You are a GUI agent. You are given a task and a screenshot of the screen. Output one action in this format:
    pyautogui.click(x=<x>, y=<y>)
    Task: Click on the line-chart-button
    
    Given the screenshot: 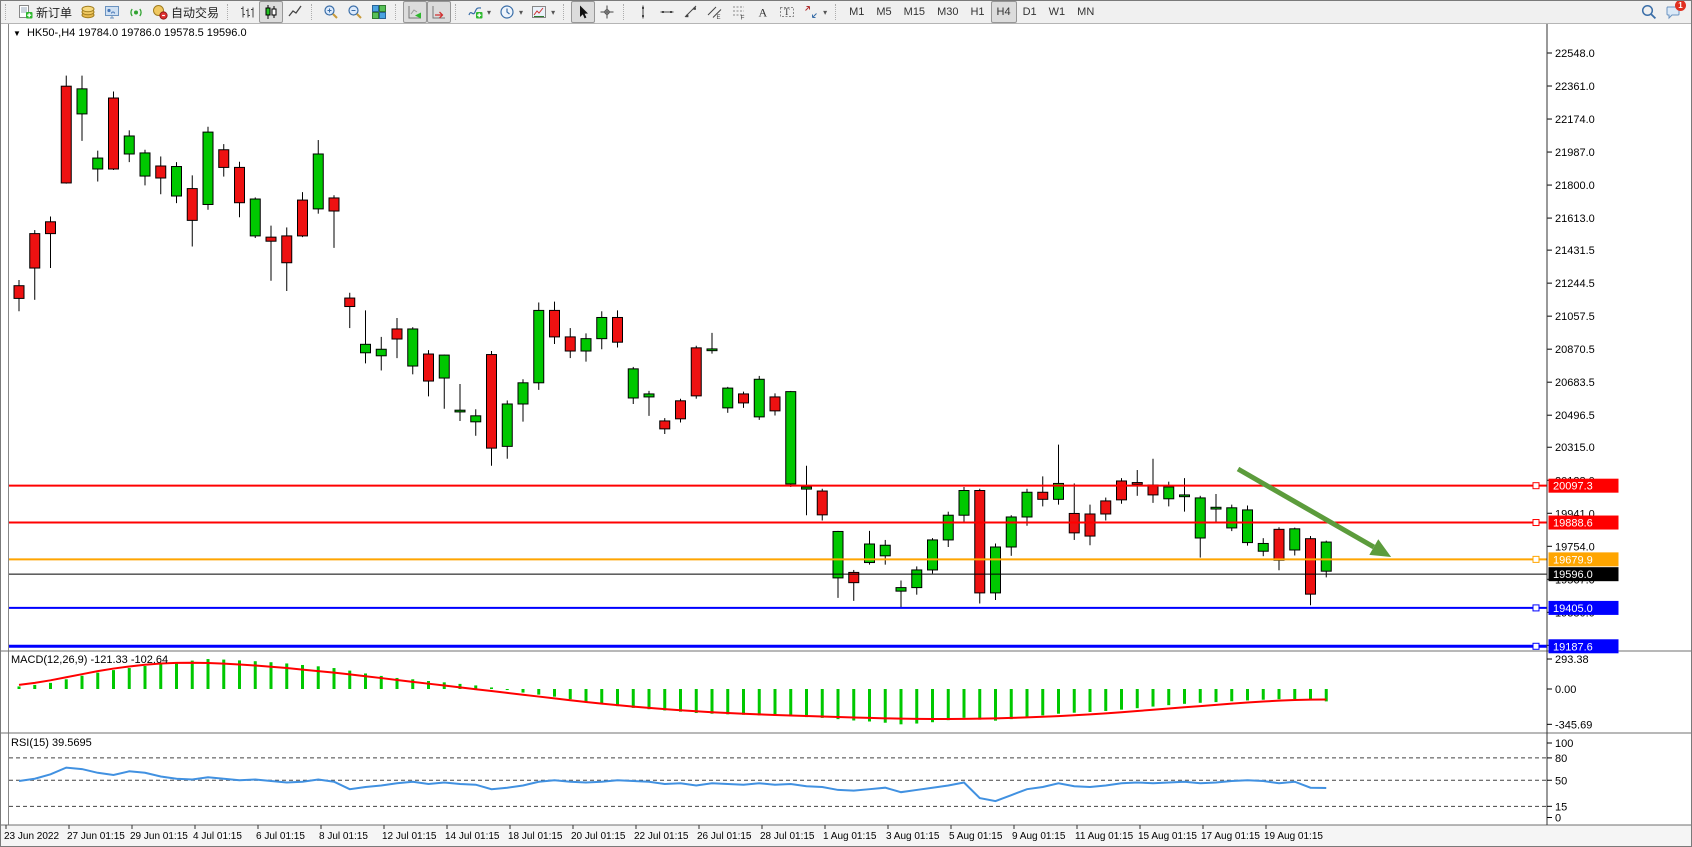 What is the action you would take?
    pyautogui.click(x=295, y=12)
    